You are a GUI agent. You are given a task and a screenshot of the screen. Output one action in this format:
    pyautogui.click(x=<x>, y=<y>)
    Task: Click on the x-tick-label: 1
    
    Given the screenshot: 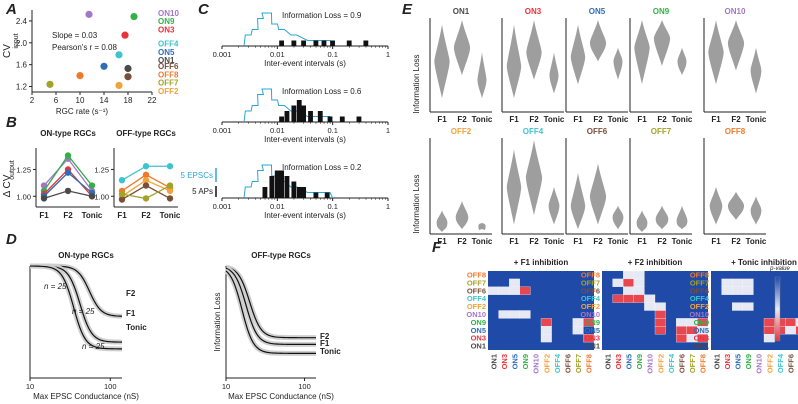 What is the action you would take?
    pyautogui.click(x=388, y=206)
    